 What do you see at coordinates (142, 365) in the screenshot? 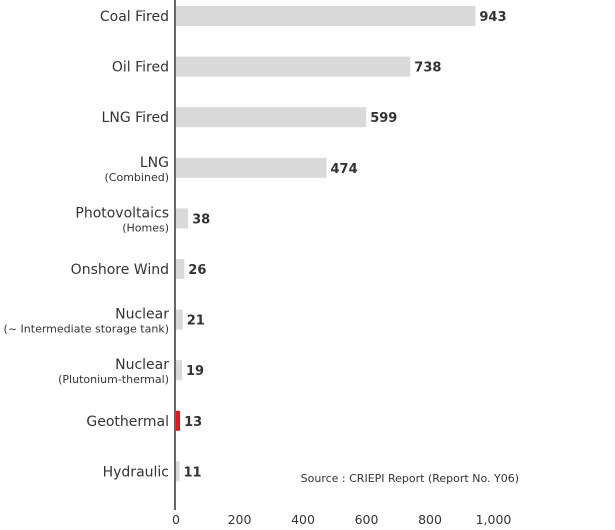
I see `category-label-7: Nuclear` at bounding box center [142, 365].